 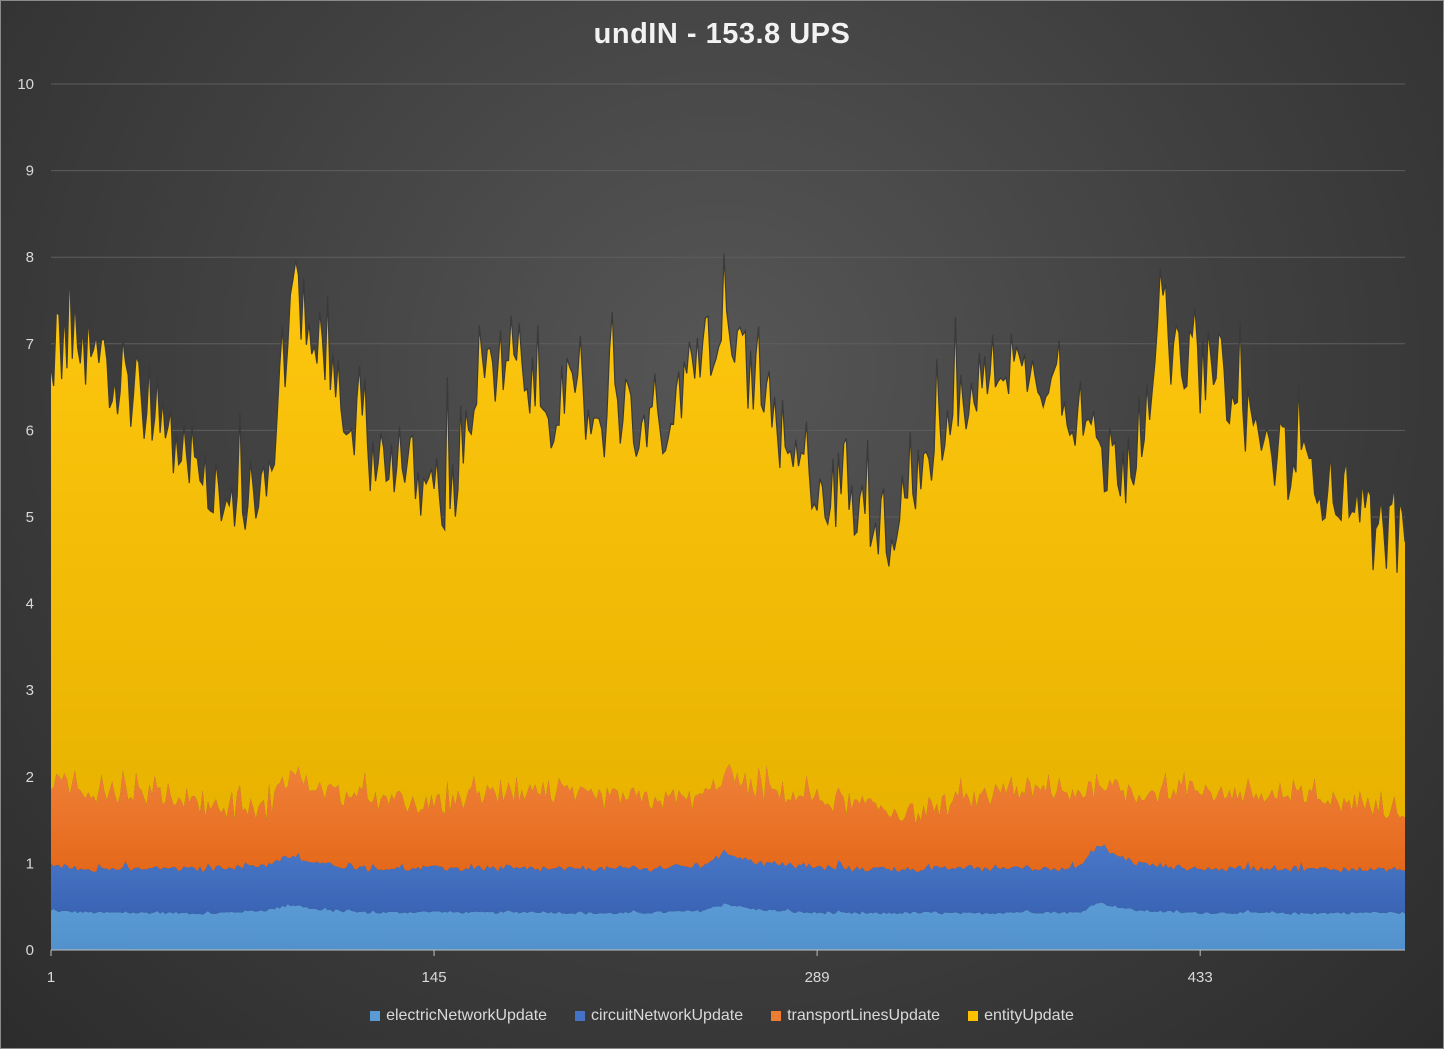 I want to click on legend-item: entityUpdate, so click(x=1021, y=1016).